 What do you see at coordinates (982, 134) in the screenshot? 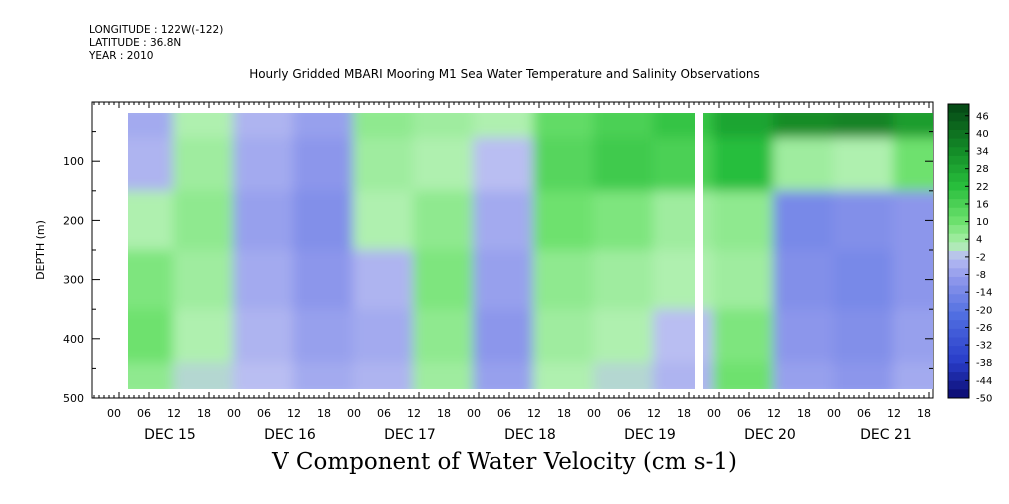
I see `colorbar-label: 40` at bounding box center [982, 134].